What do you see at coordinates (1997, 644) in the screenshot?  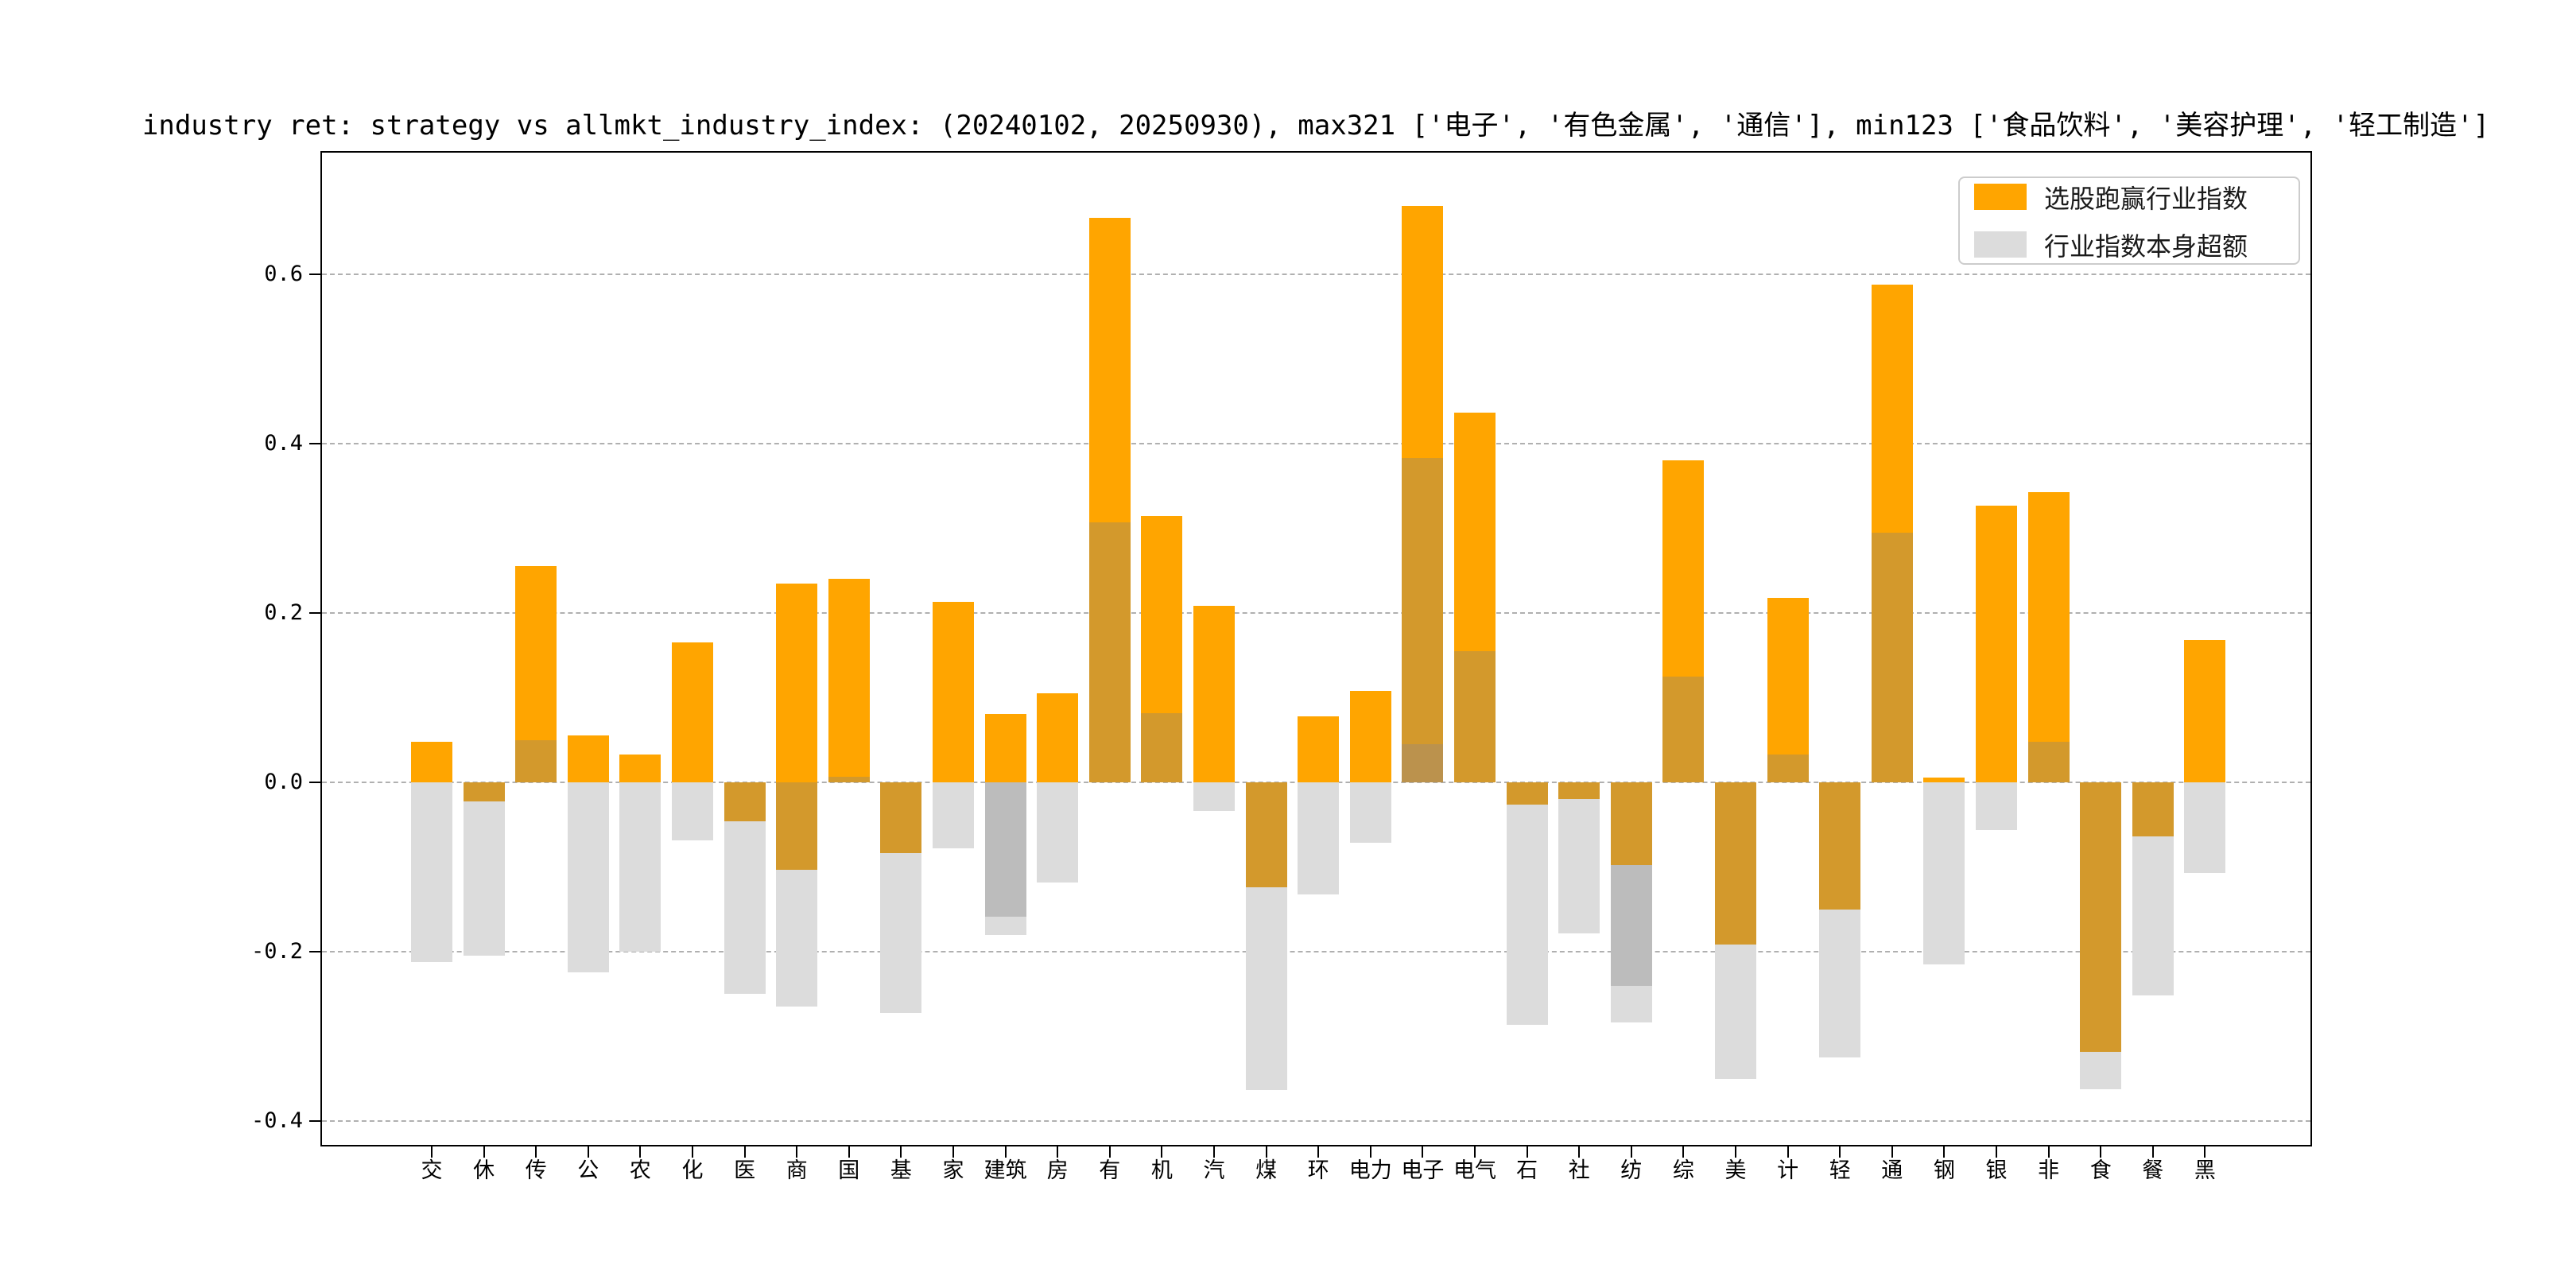 I see `bar-银-o` at bounding box center [1997, 644].